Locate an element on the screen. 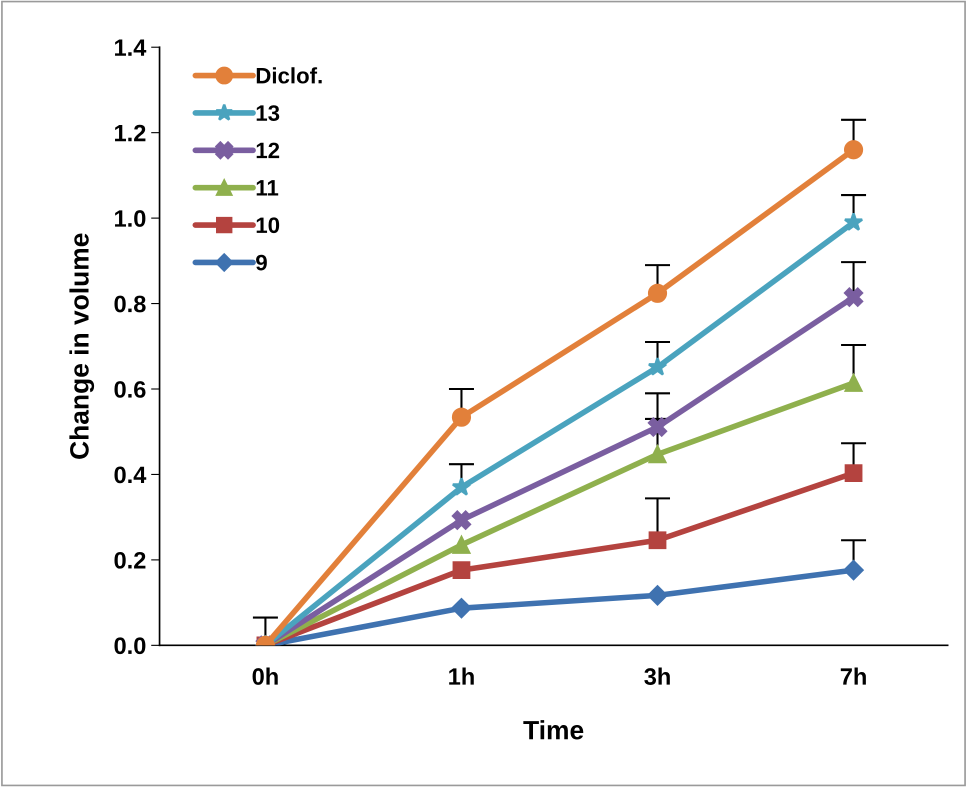 The width and height of the screenshot is (967, 787). y-tick-label: 0.0 is located at coordinates (130, 645).